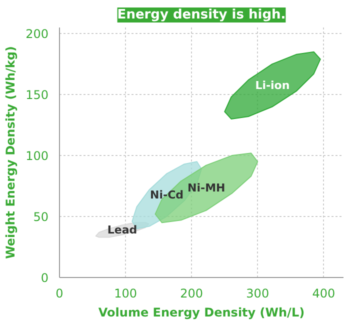 The height and width of the screenshot is (322, 355). What do you see at coordinates (192, 293) in the screenshot?
I see `x-tick-label: 200` at bounding box center [192, 293].